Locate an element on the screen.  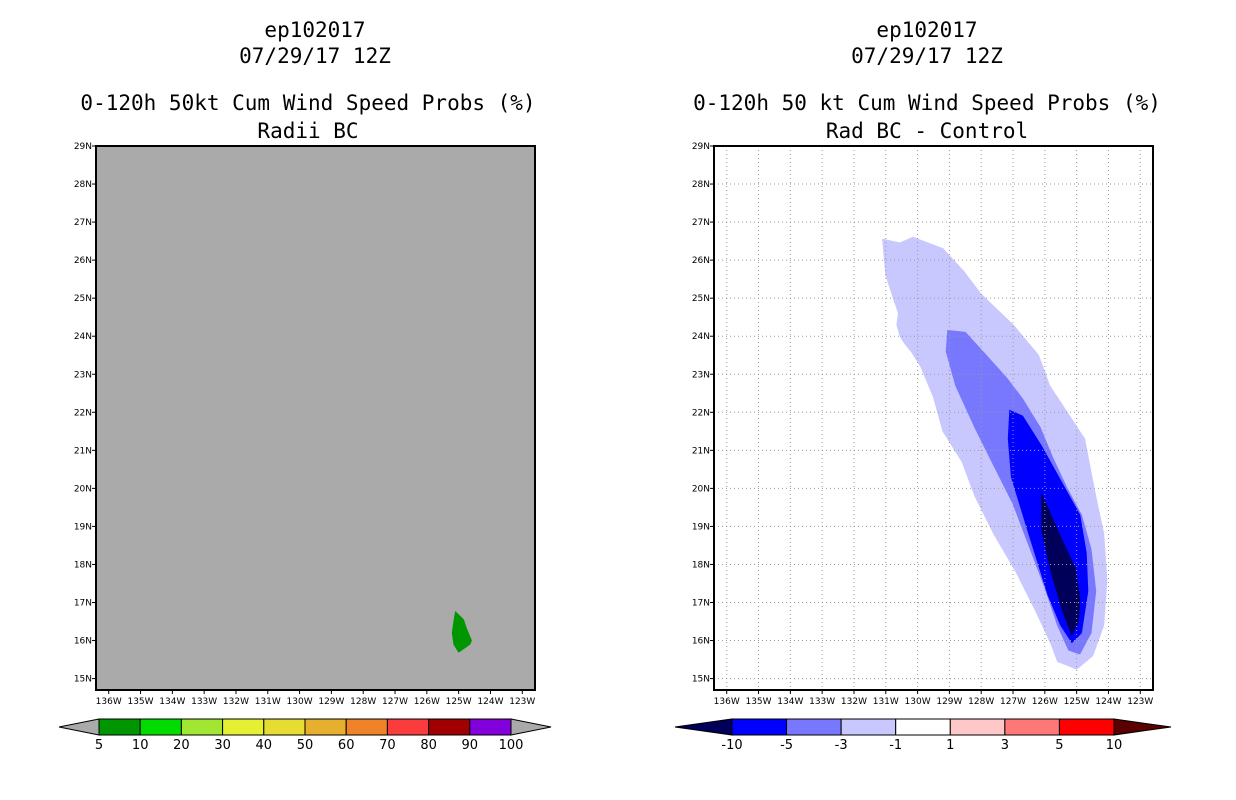
x-tick-label: 125W is located at coordinates (459, 702).